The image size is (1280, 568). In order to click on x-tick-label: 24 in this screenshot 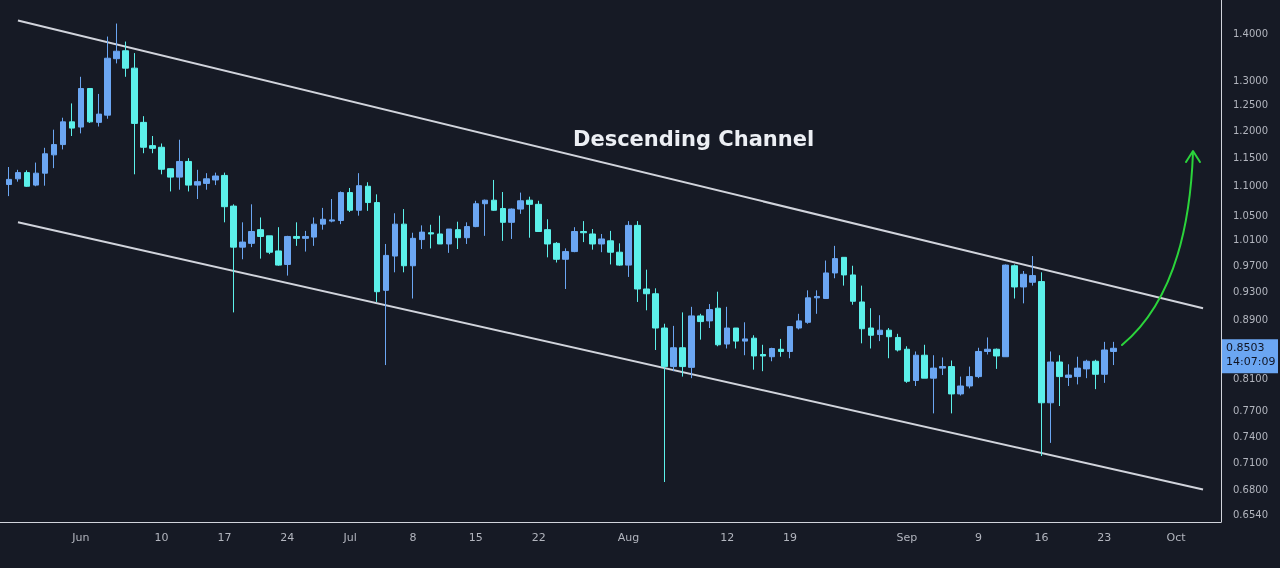, I will do `click(287, 537)`.